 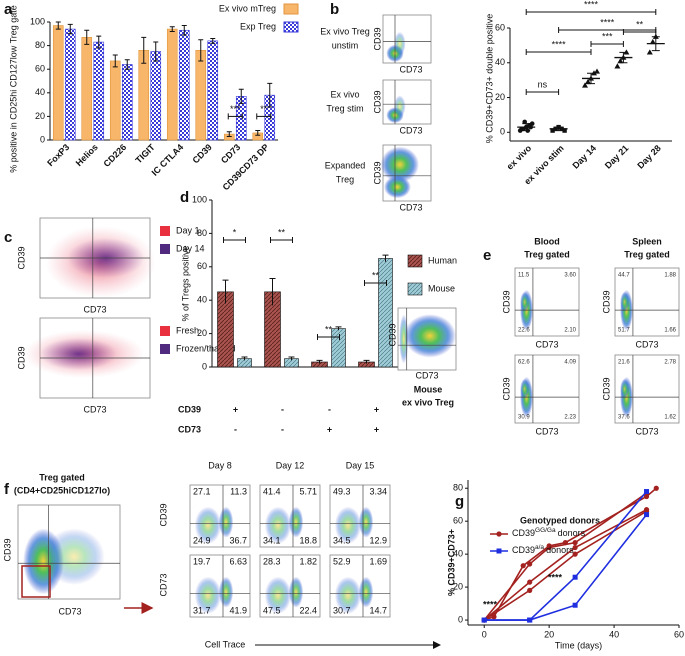 I want to click on sig-label: ns, so click(x=543, y=84).